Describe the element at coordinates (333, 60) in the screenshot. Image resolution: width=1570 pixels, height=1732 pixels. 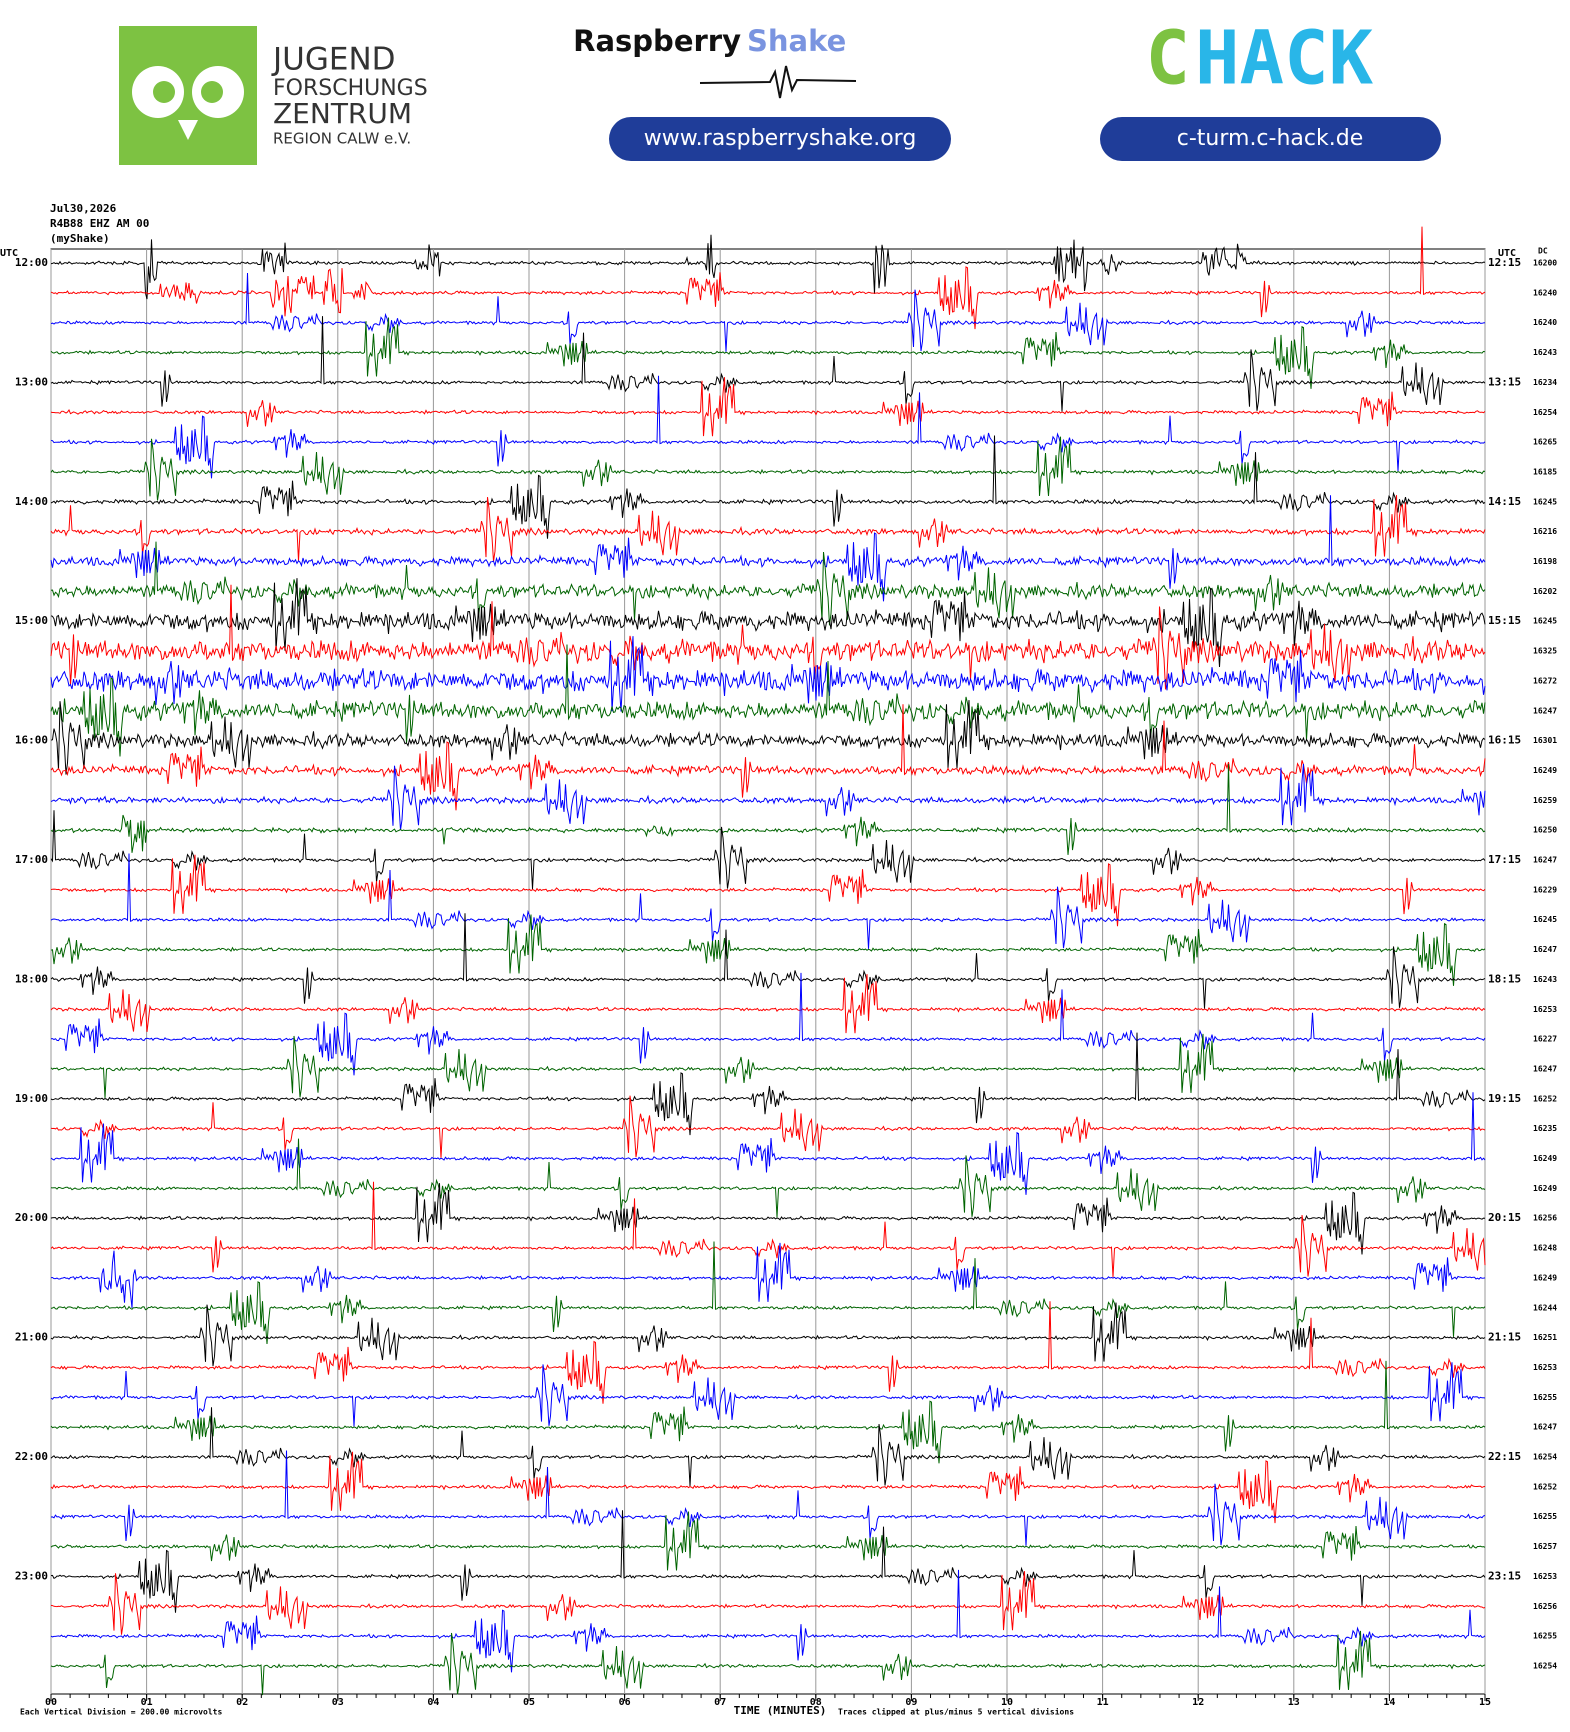
I see `jfz-text: JUGEND` at that location.